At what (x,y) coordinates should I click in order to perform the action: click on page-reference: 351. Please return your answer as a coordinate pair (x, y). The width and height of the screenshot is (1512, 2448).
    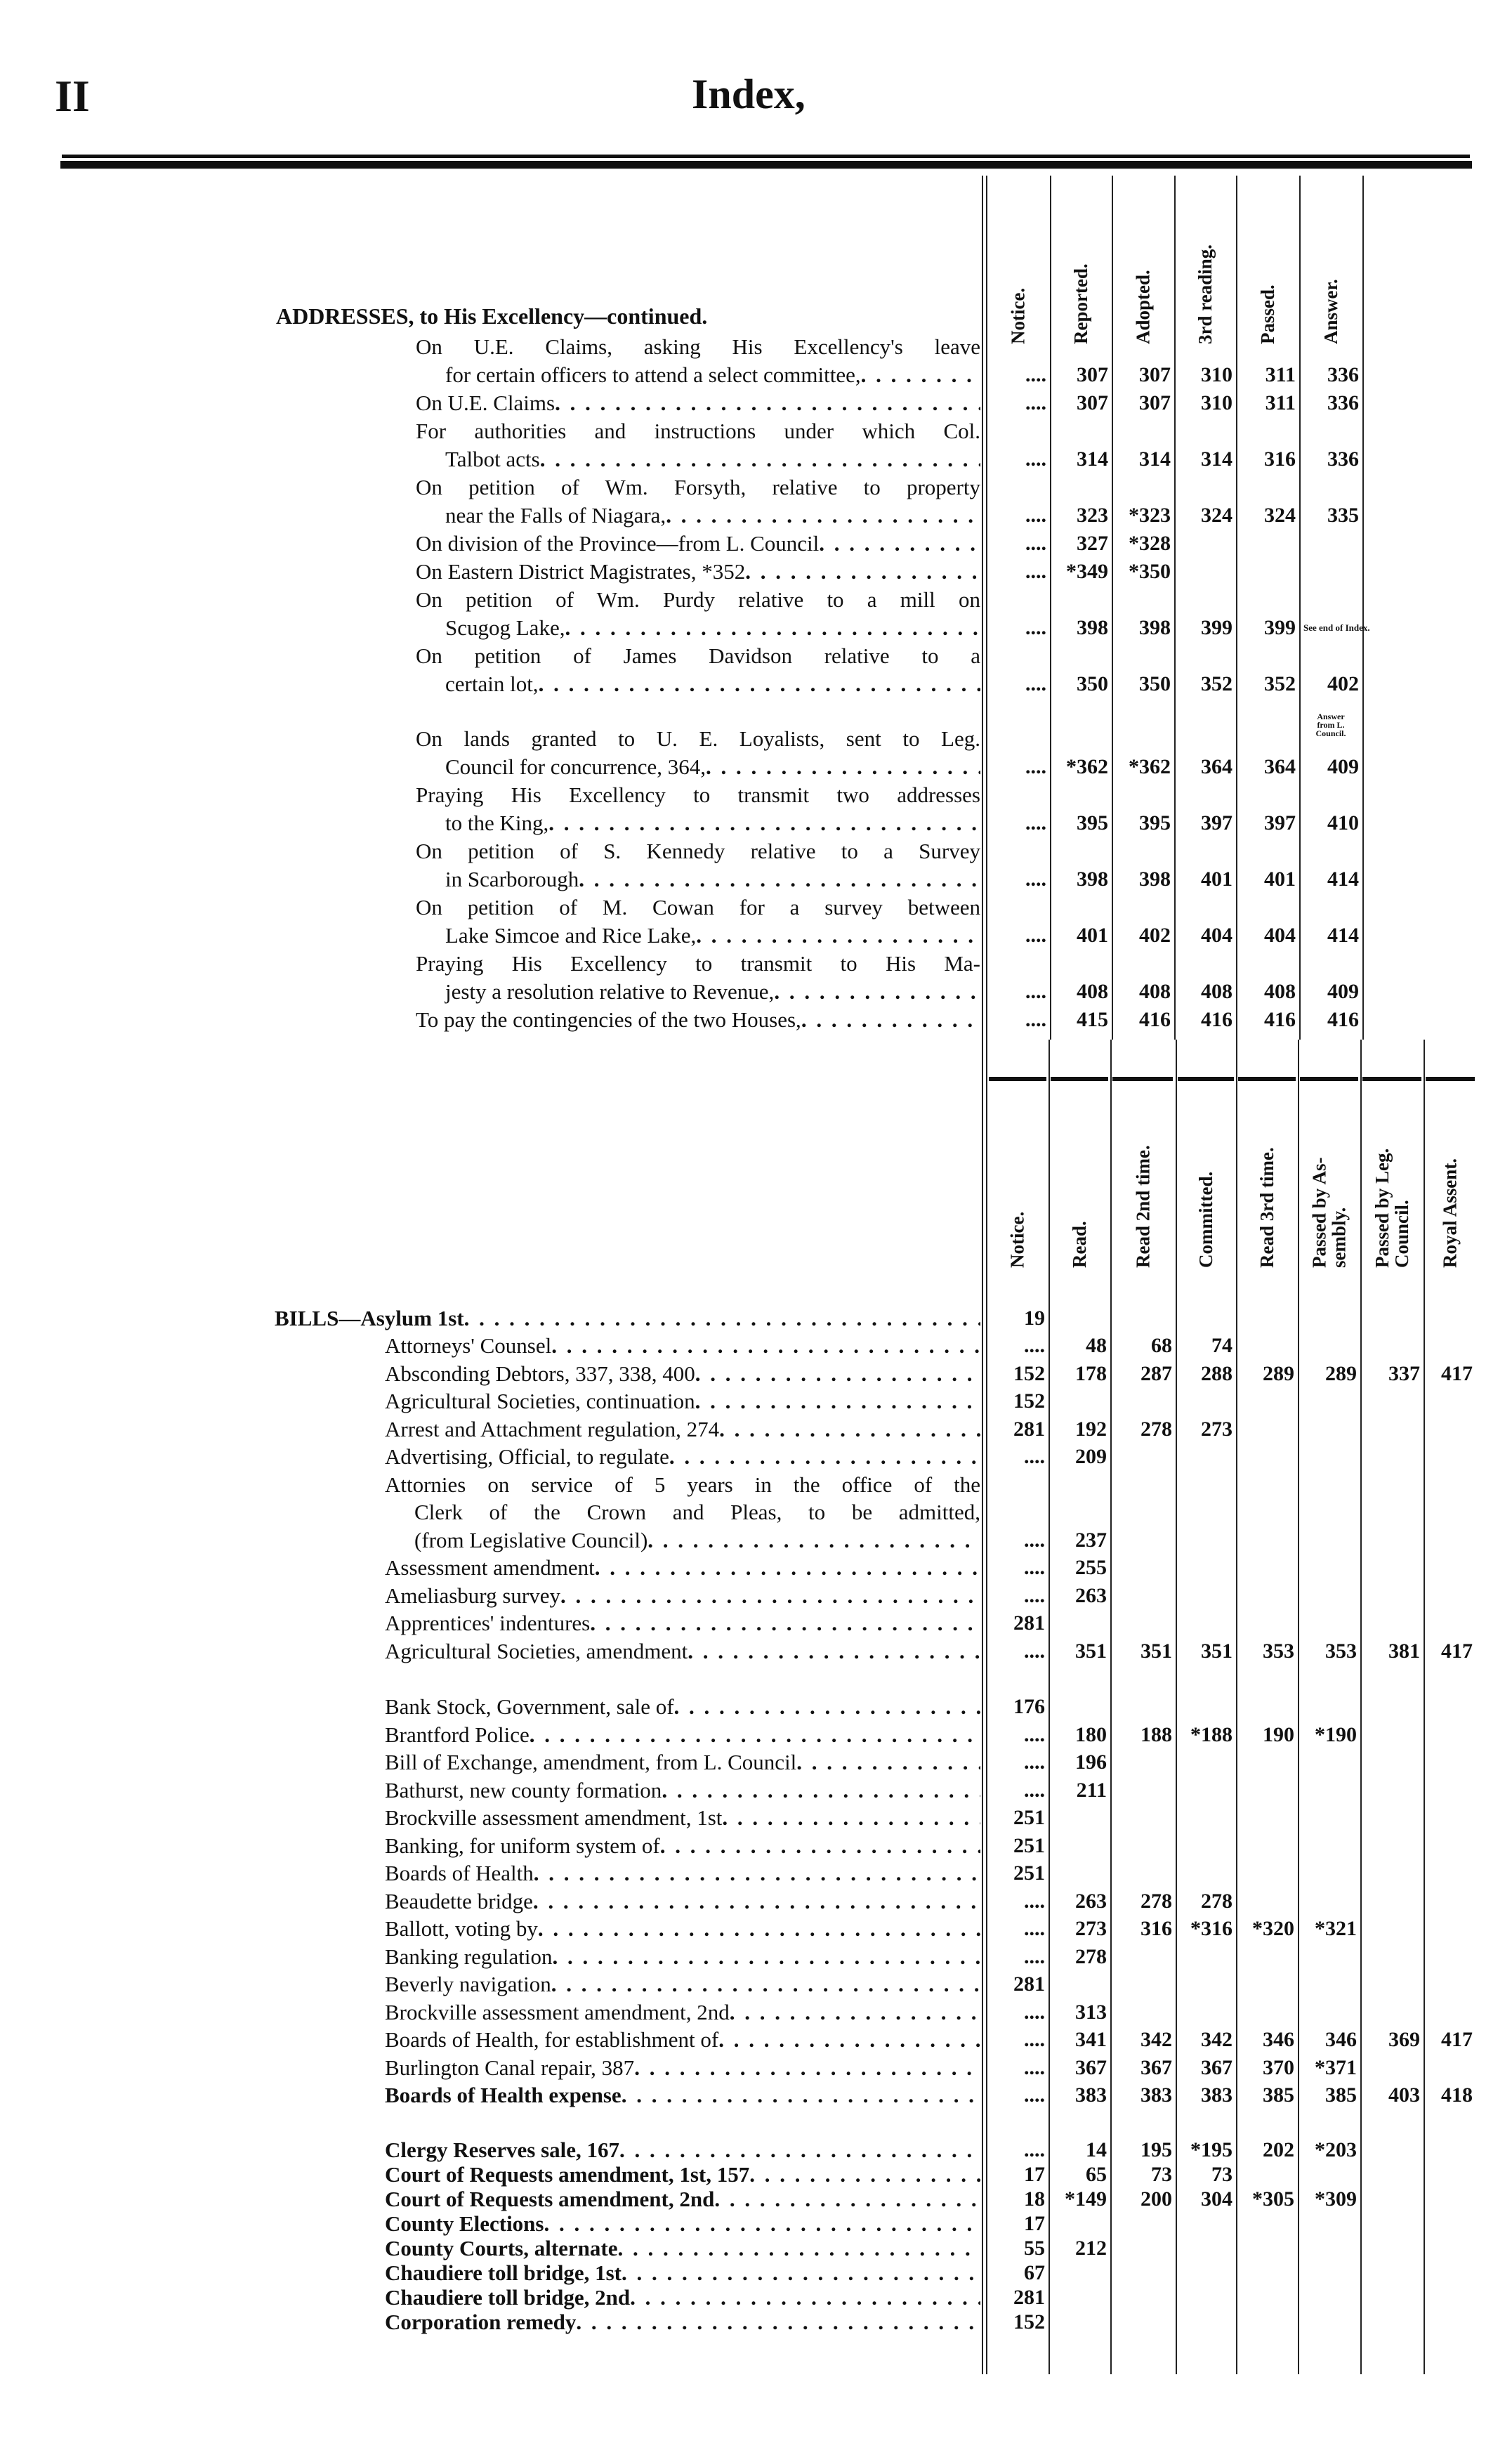
    Looking at the image, I should click on (1091, 1651).